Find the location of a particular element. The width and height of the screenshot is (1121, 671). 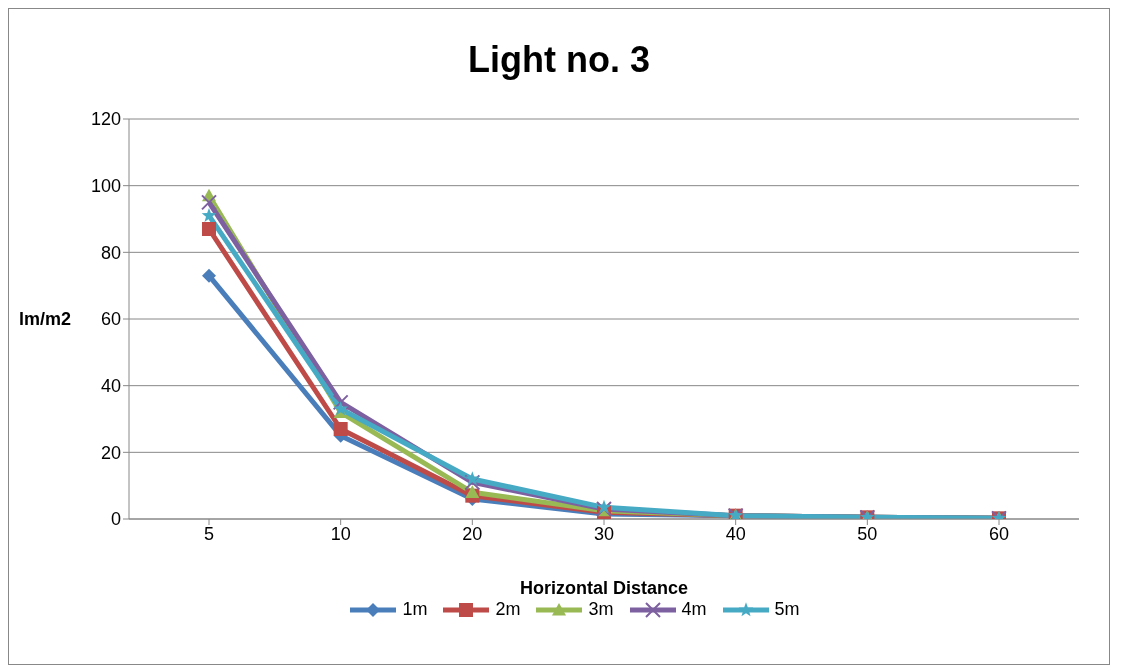

x-tick-label: 30 is located at coordinates (604, 533).